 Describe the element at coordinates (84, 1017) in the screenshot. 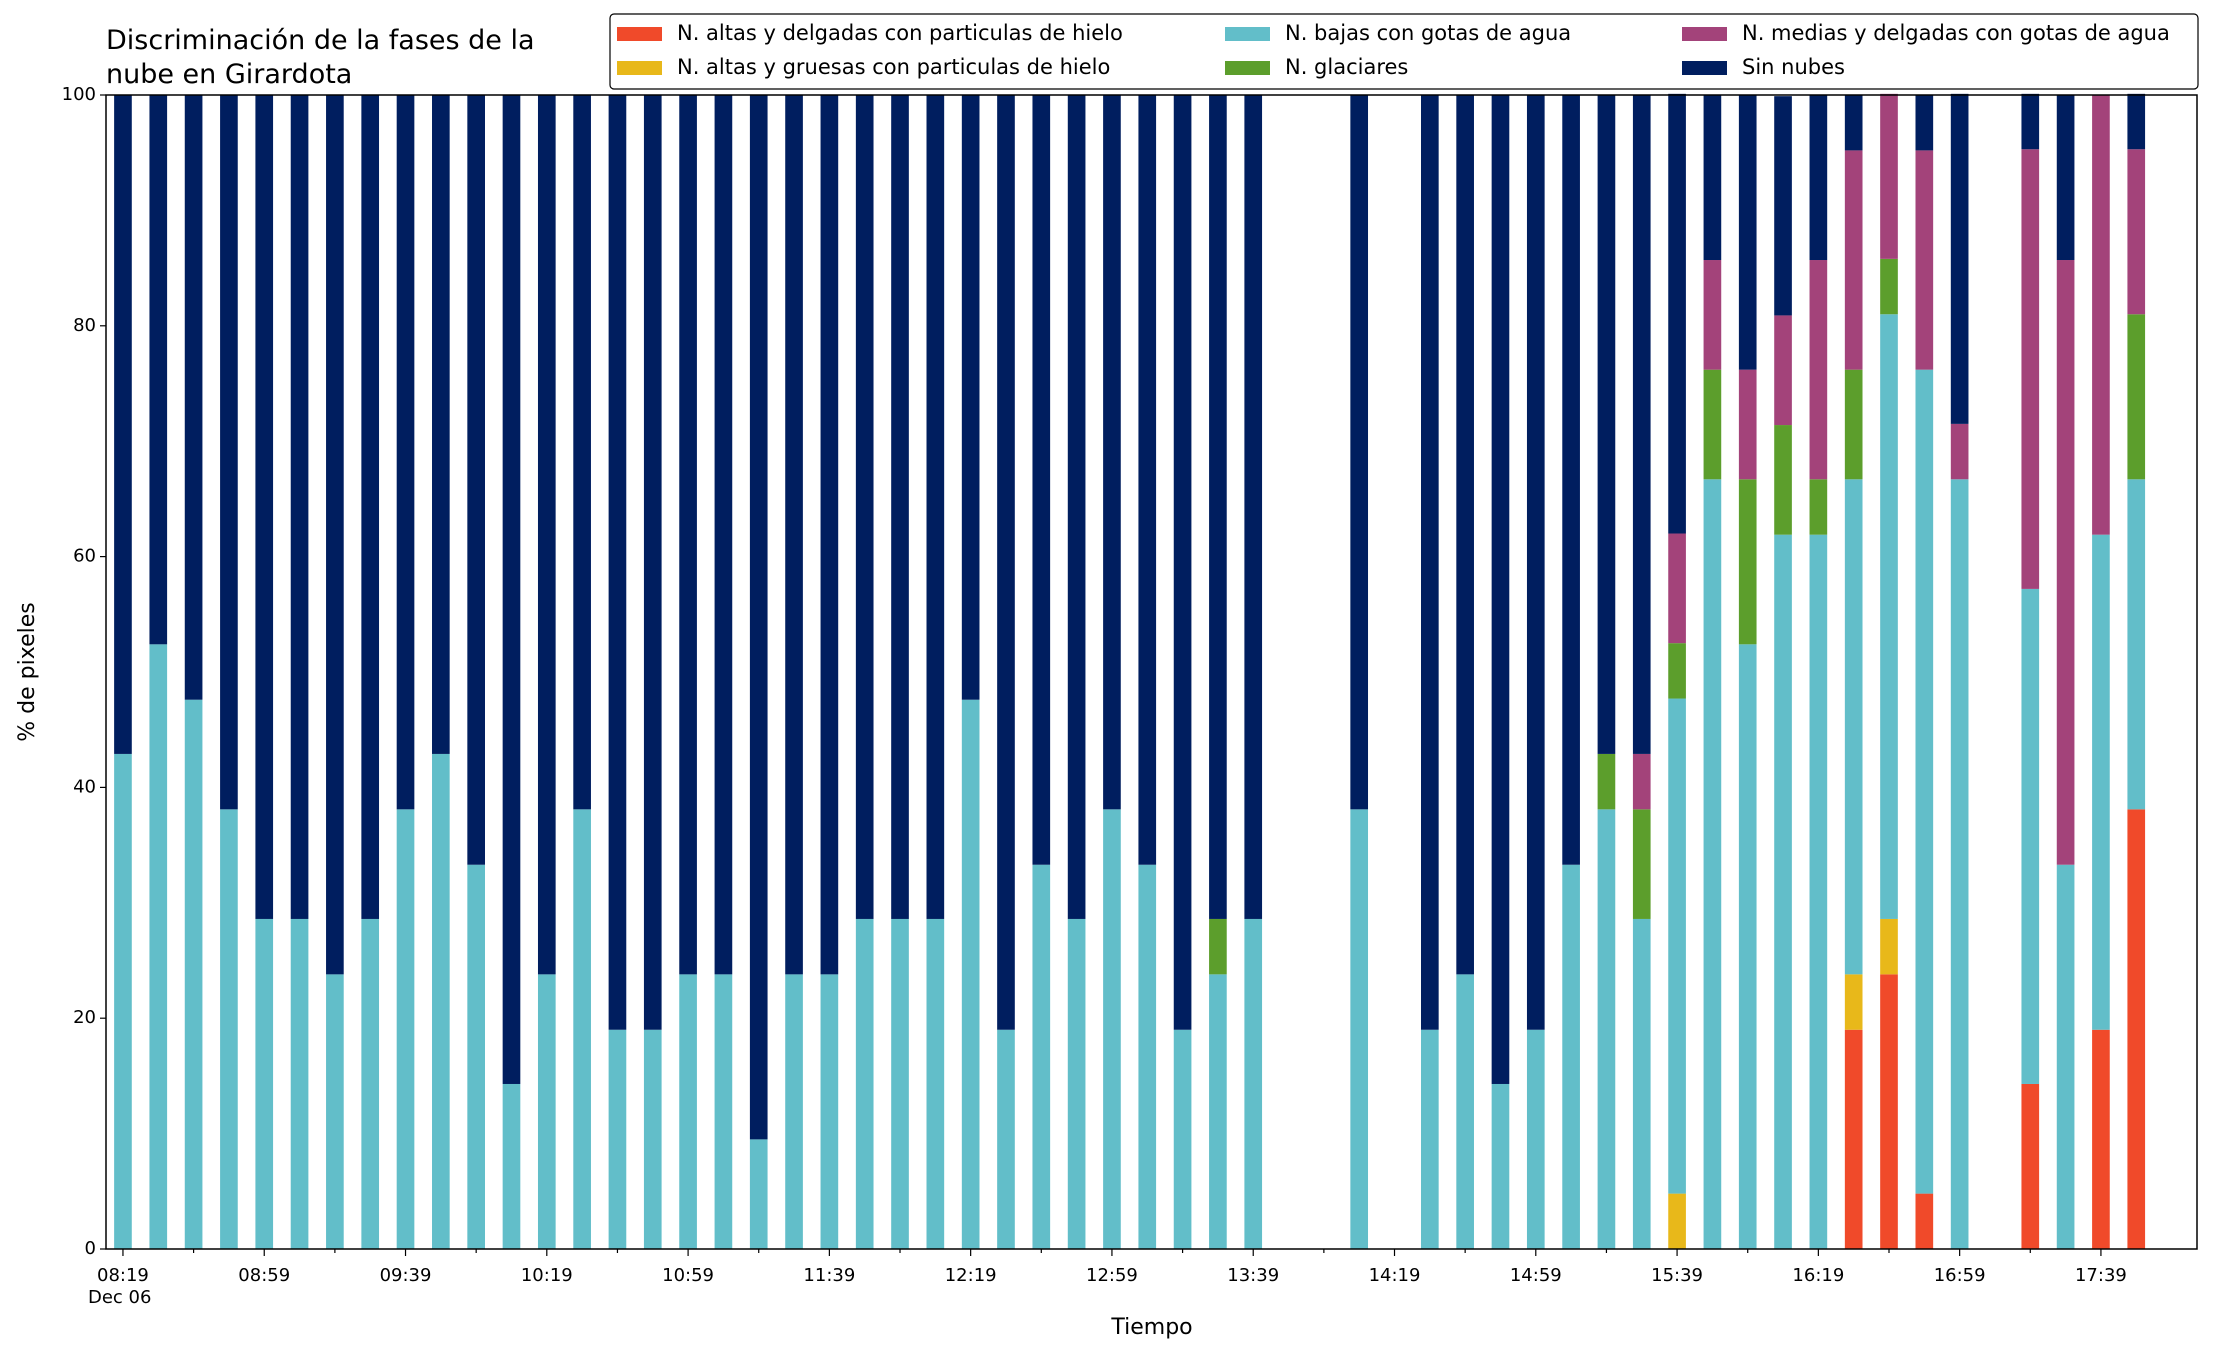

I see `y-tick-label: 20` at that location.